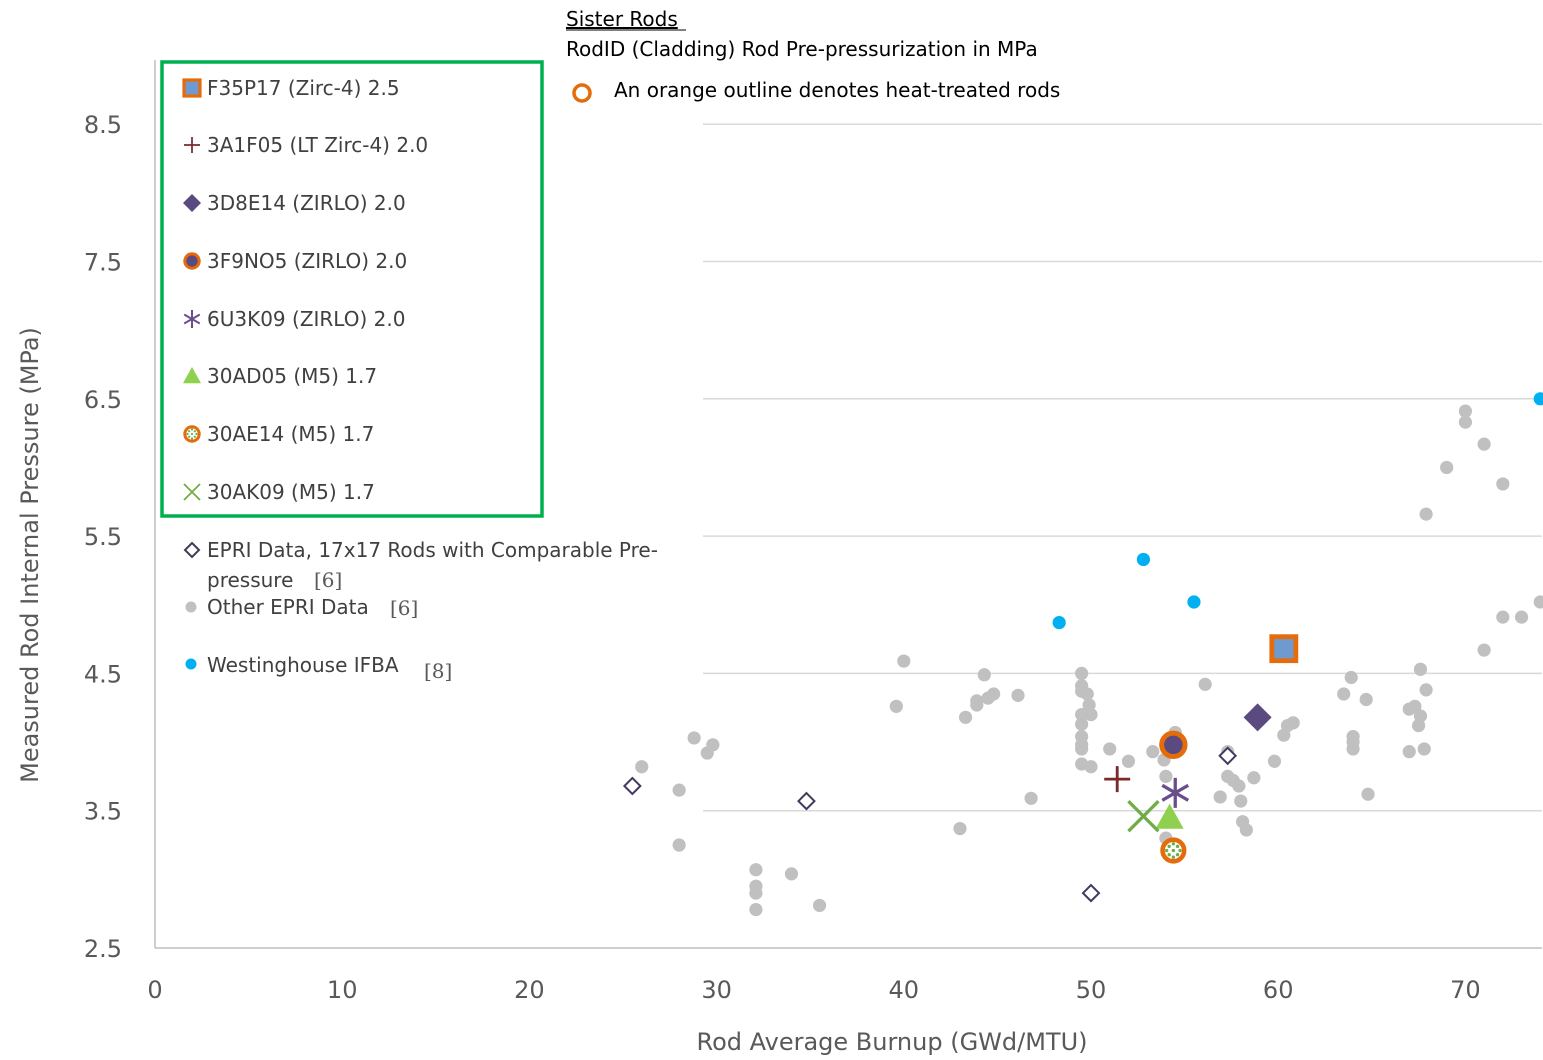  Describe the element at coordinates (352, 289) in the screenshot. I see `sister-rods-legend-box` at that location.